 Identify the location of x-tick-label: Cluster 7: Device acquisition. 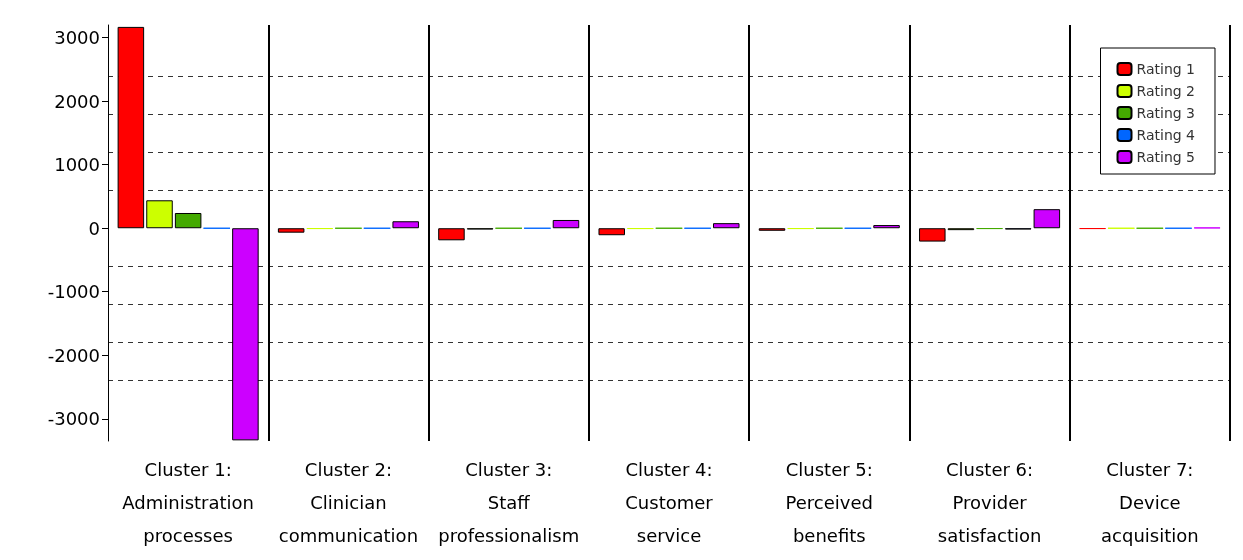
(1150, 502).